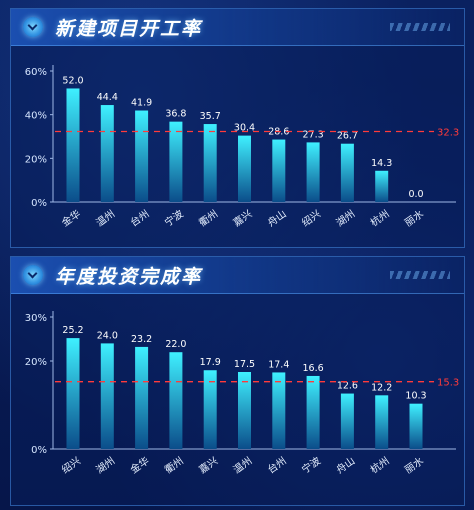 The image size is (474, 510). What do you see at coordinates (278, 364) in the screenshot?
I see `bar-value-label: 17.4` at bounding box center [278, 364].